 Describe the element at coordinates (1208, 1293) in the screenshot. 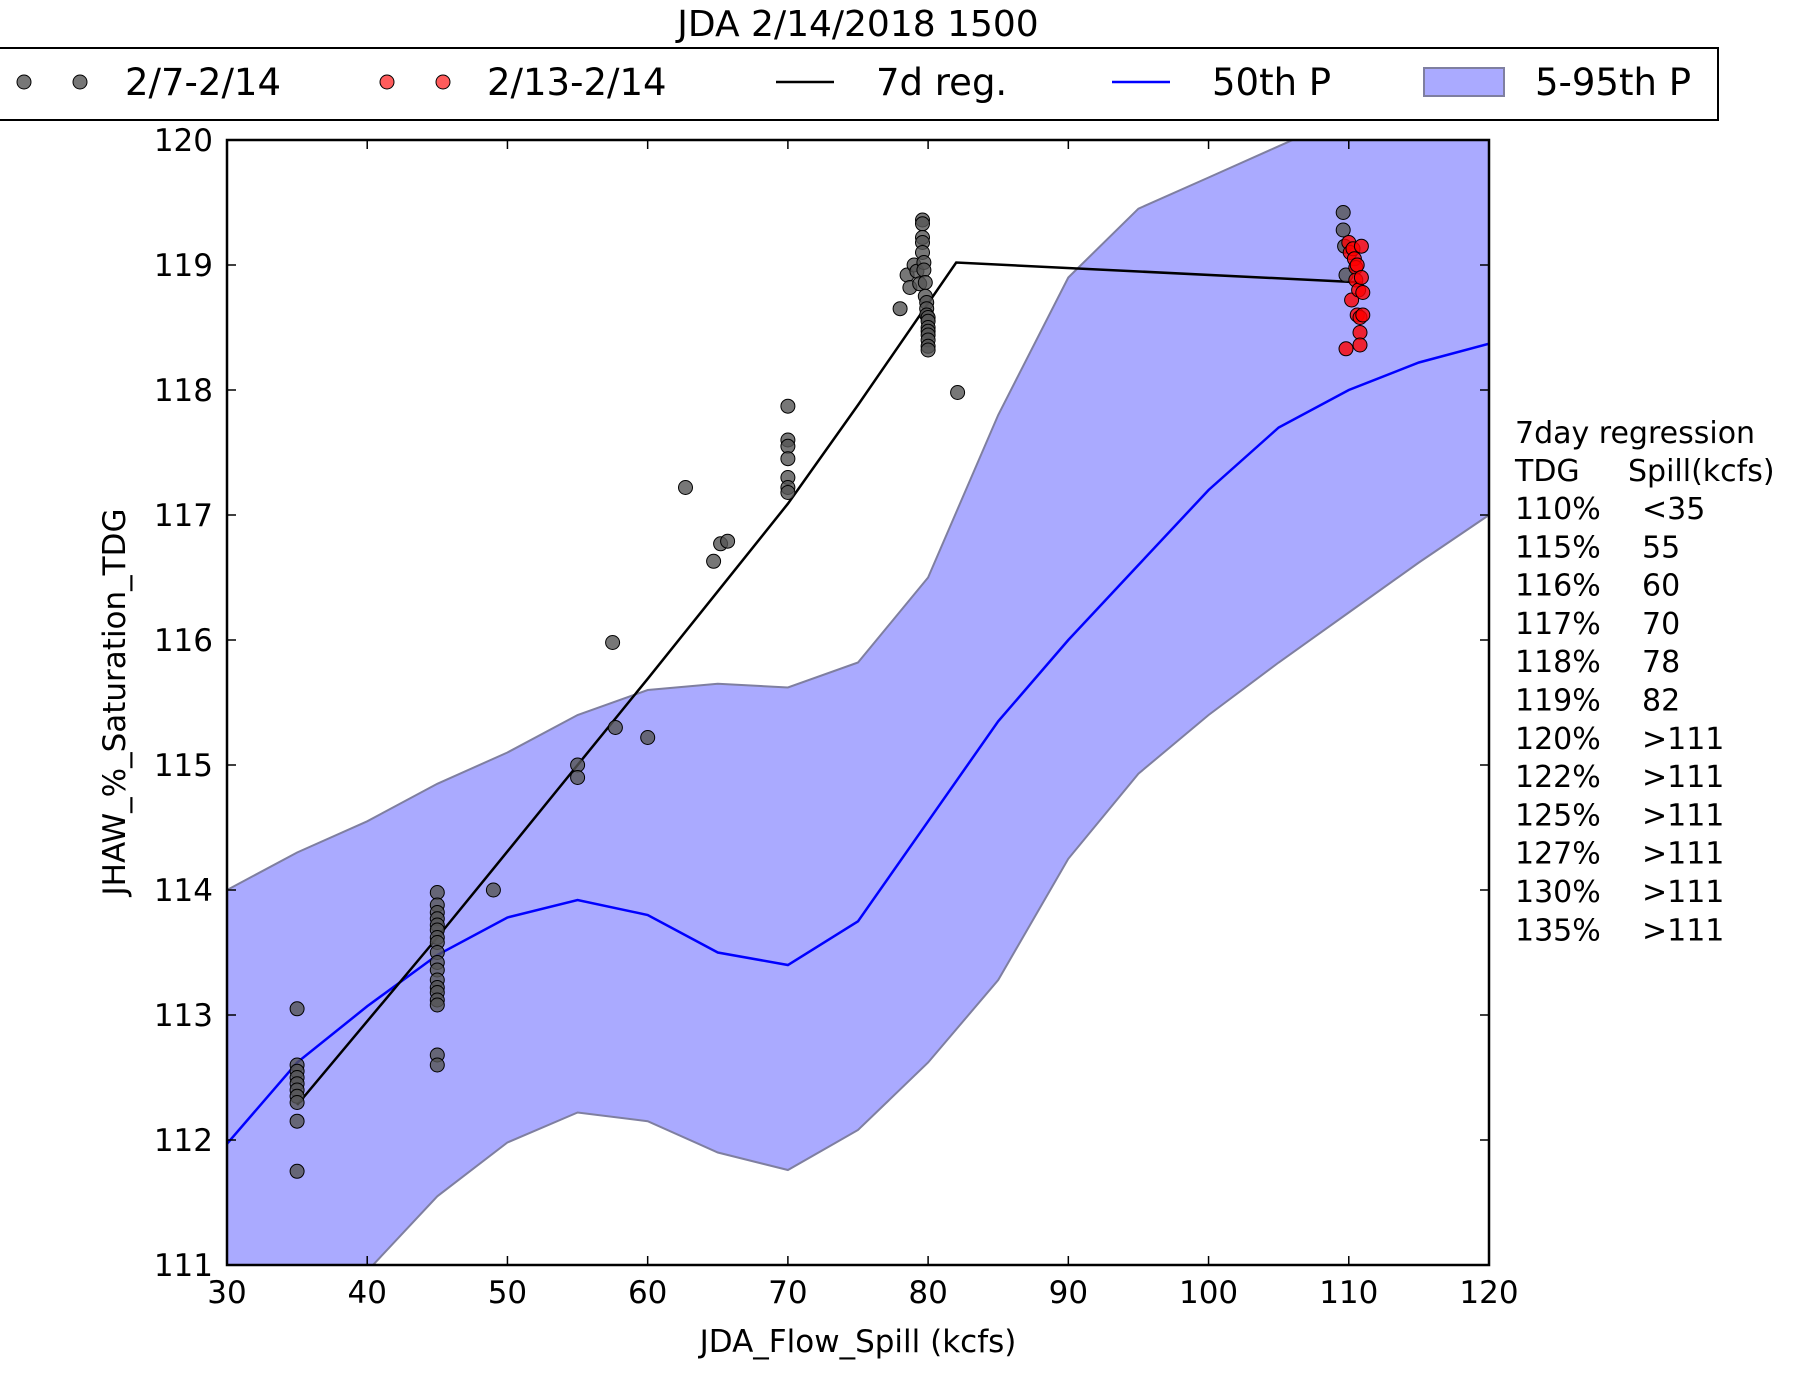

I see `x-tick-label: 100` at that location.